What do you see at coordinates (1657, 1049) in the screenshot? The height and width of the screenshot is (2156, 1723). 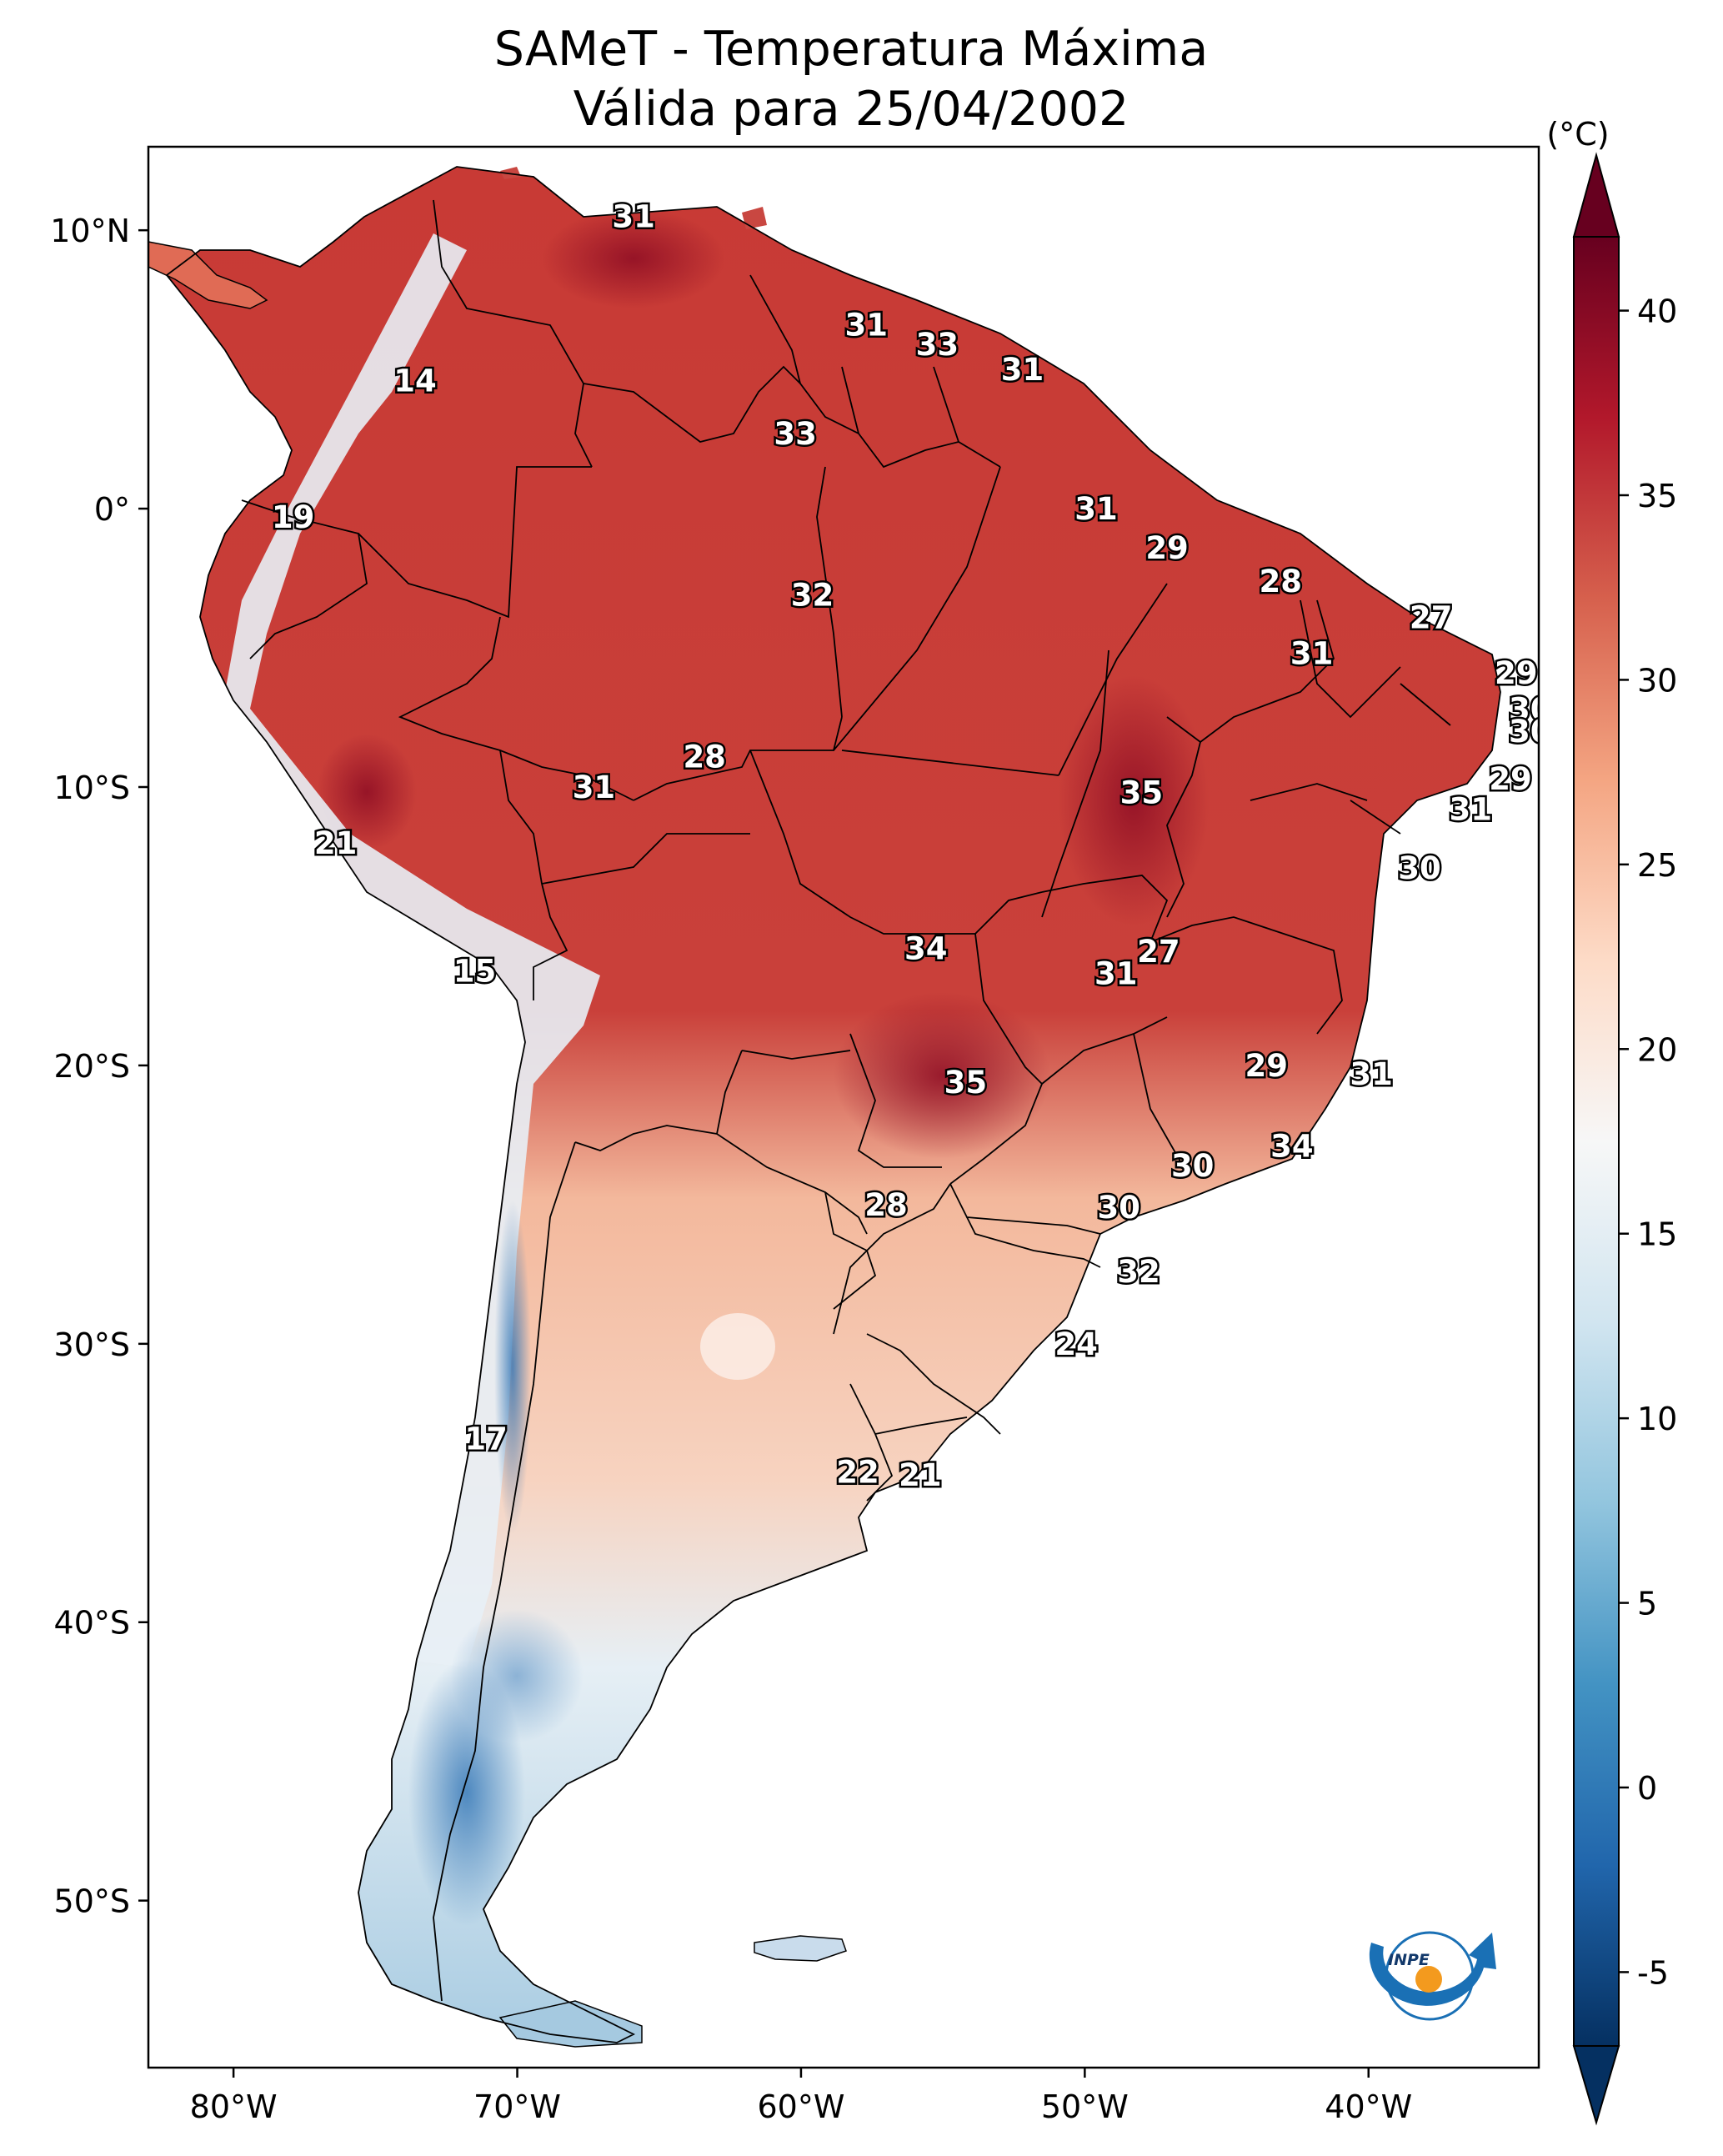 I see `colorbar-tick-label: 20` at bounding box center [1657, 1049].